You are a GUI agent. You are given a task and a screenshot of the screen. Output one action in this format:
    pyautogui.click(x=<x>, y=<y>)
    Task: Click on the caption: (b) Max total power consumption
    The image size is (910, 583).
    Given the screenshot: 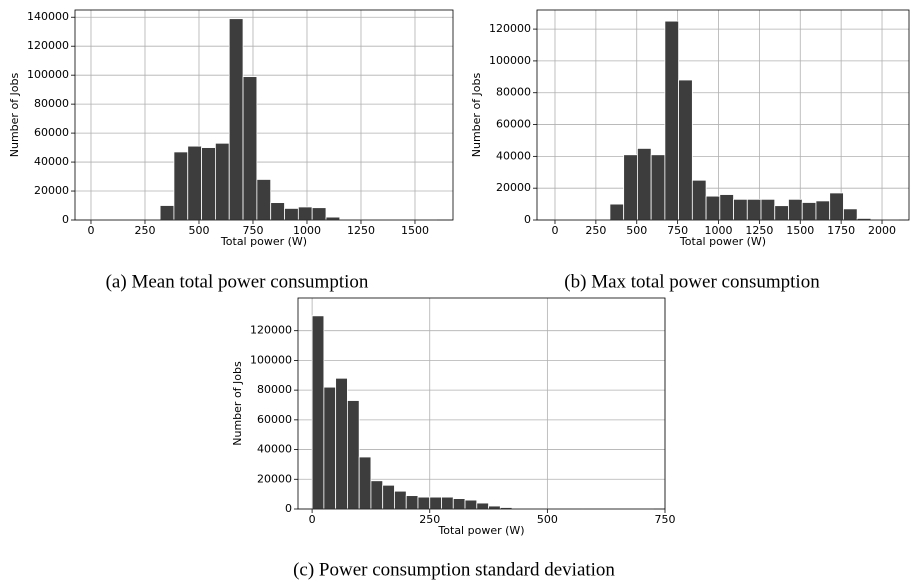 What is the action you would take?
    pyautogui.click(x=692, y=281)
    